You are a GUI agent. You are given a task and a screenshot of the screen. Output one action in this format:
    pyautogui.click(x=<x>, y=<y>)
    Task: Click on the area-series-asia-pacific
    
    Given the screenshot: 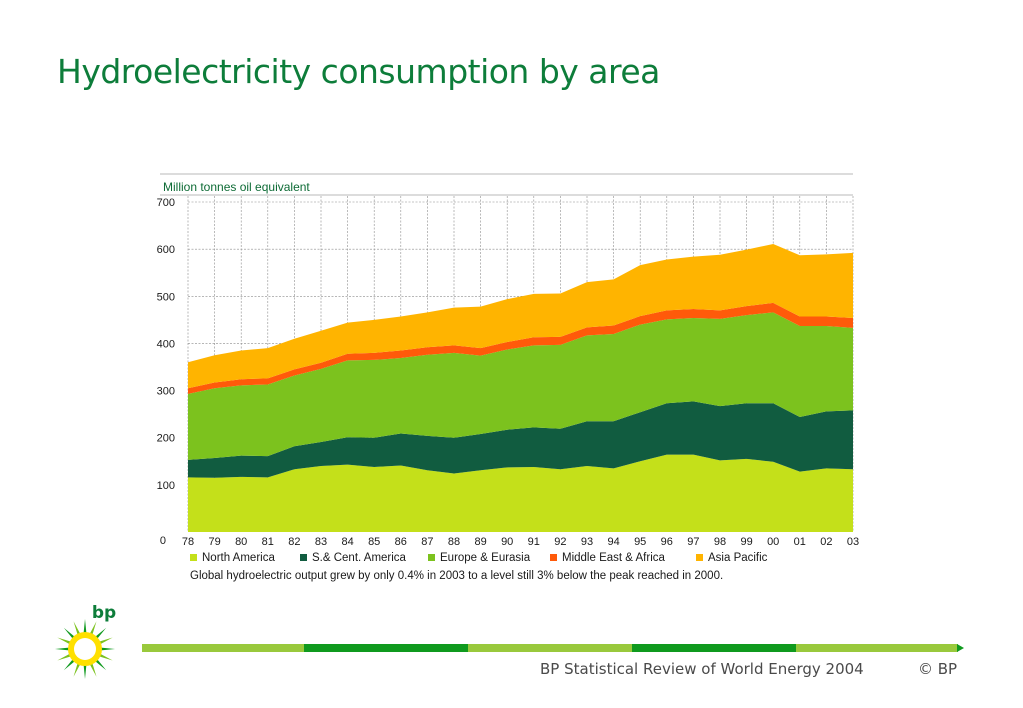 What is the action you would take?
    pyautogui.click(x=520, y=316)
    